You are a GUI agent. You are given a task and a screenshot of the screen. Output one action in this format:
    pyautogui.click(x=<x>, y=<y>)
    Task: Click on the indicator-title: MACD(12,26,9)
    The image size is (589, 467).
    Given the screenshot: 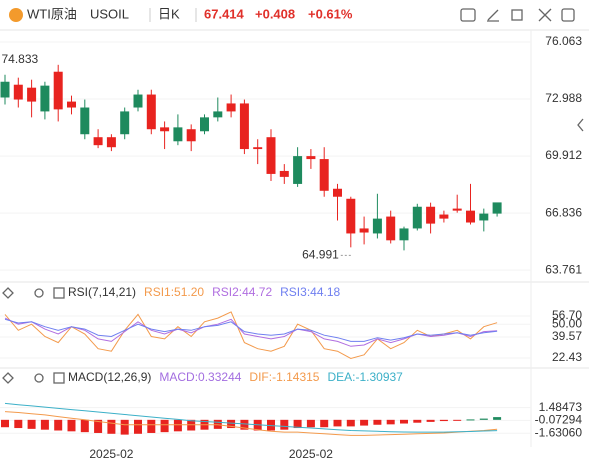 What is the action you would take?
    pyautogui.click(x=109, y=377)
    